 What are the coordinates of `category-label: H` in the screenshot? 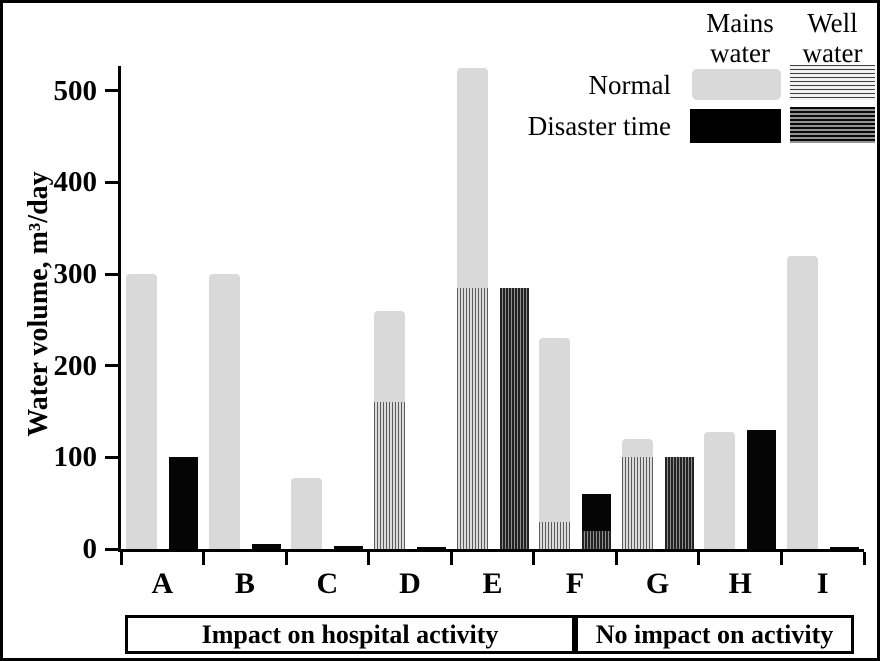 It's located at (740, 583).